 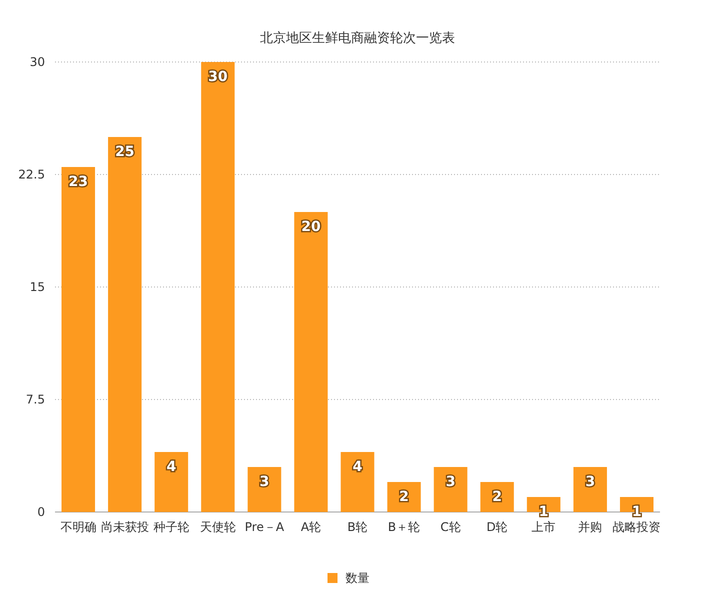 What do you see at coordinates (218, 77) in the screenshot?
I see `data-label: 30` at bounding box center [218, 77].